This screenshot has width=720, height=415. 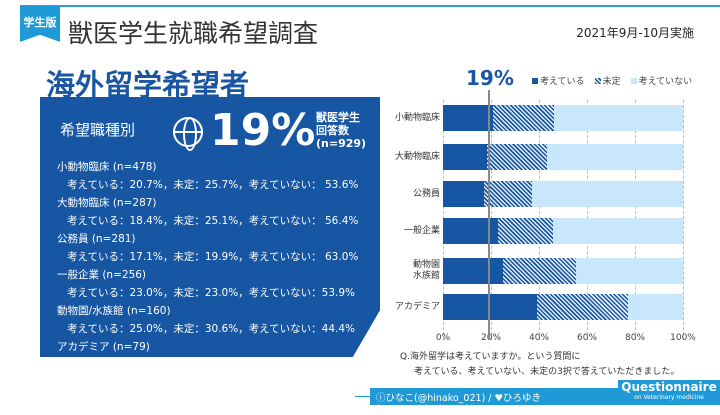 I want to click on respondents-label: 回答数, so click(x=332, y=130).